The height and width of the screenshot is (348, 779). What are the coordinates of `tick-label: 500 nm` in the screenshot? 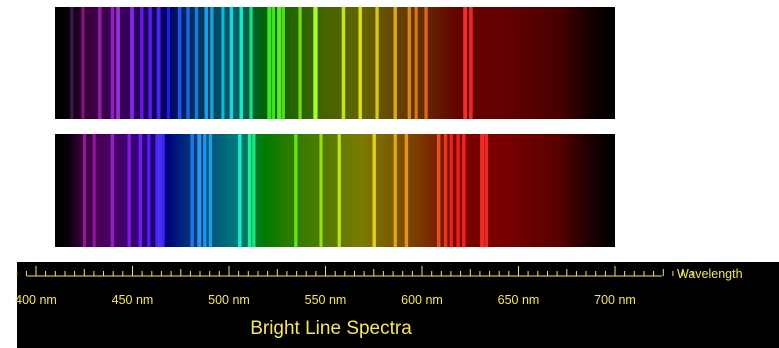 It's located at (229, 300).